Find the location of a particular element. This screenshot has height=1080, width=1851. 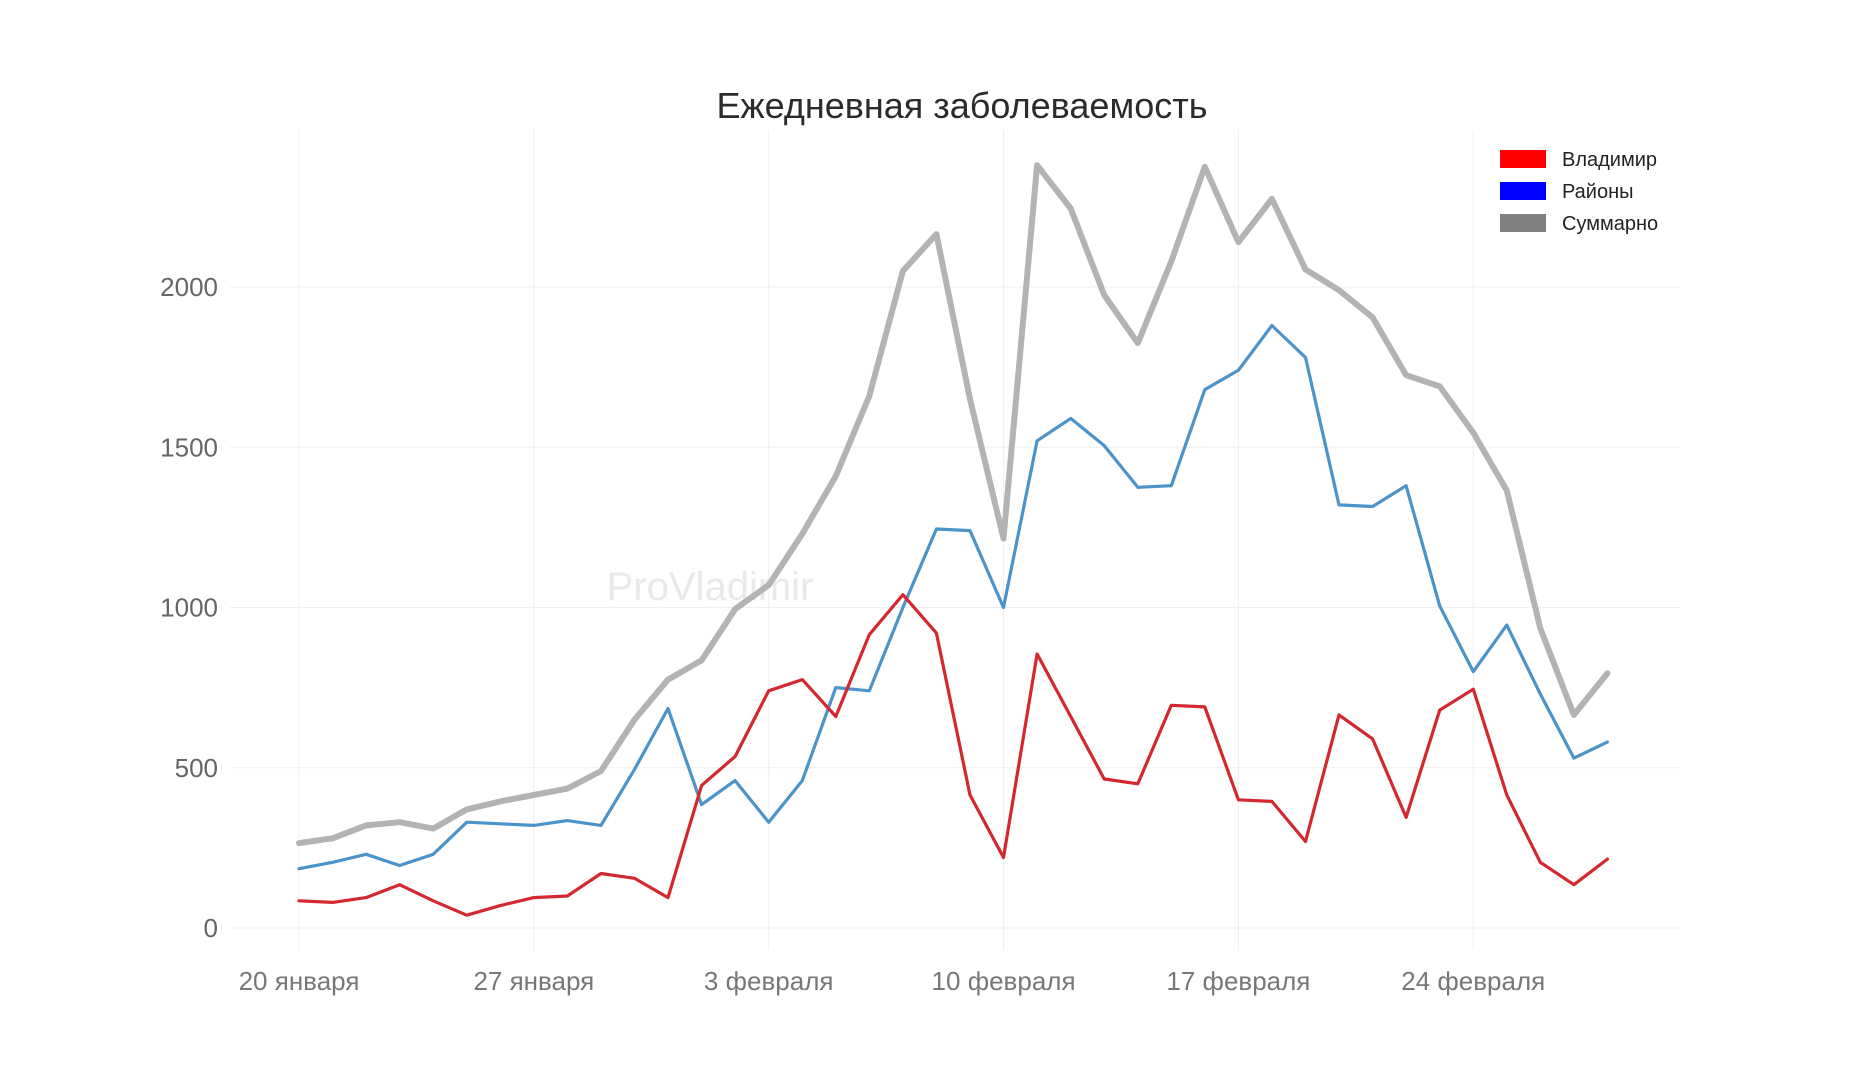

legend-label: Владимир is located at coordinates (1609, 160).